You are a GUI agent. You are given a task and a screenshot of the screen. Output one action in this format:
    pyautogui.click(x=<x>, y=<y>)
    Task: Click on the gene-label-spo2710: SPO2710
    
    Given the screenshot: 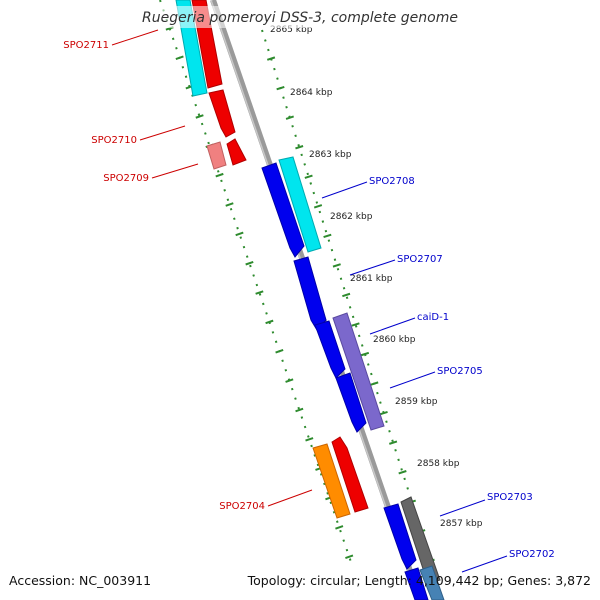 What is the action you would take?
    pyautogui.click(x=114, y=140)
    